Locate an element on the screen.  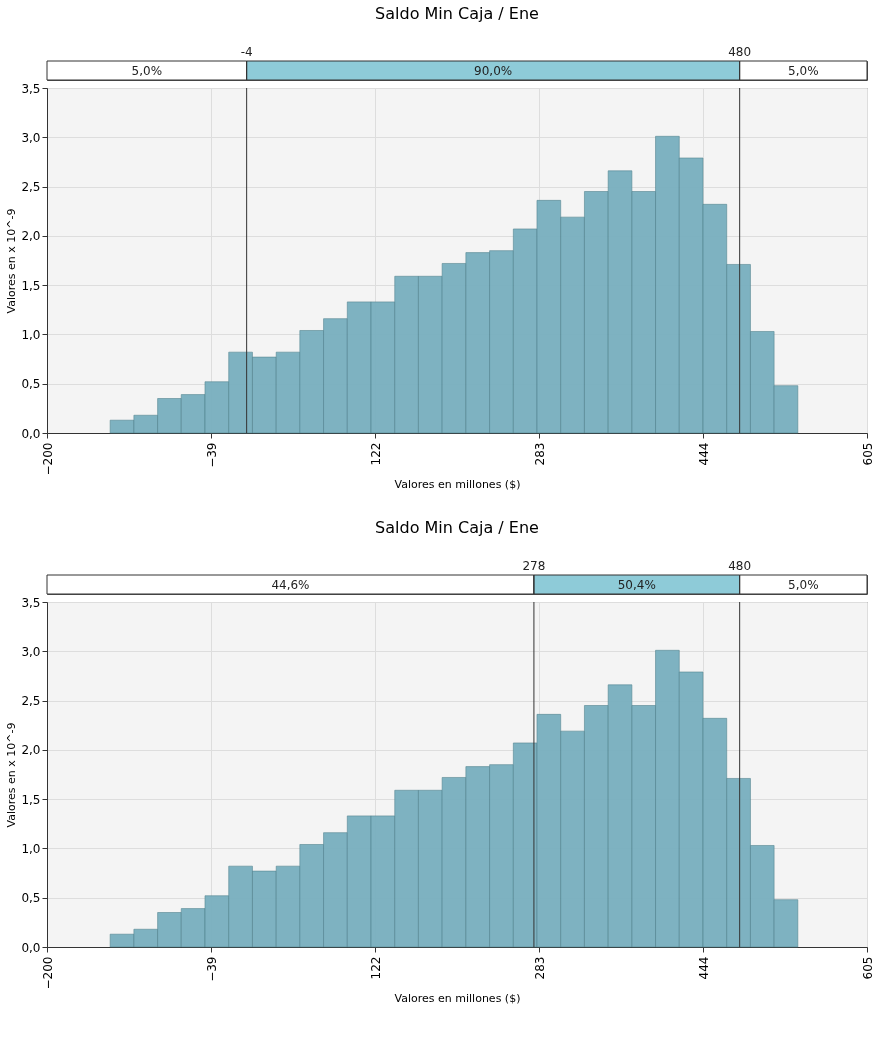
ref-line-label: -4 is located at coordinates (246, 52).